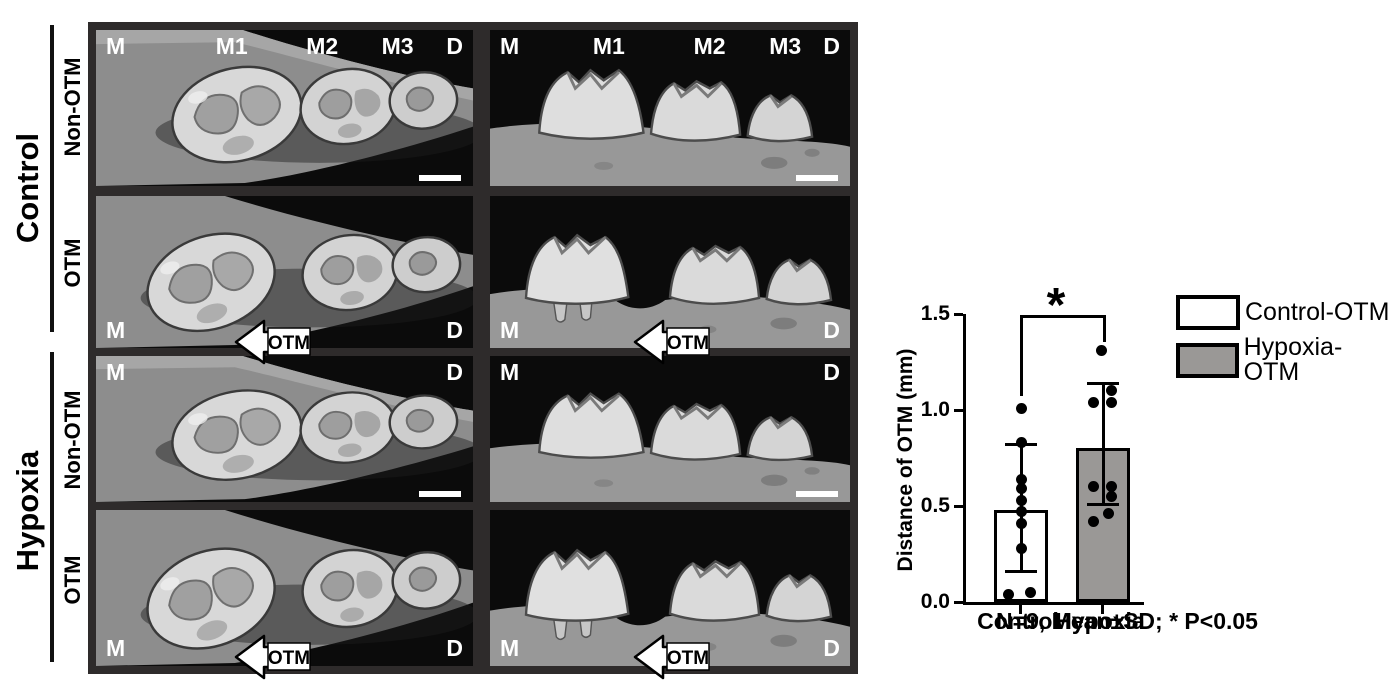  I want to click on group-divider-line-control, so click(52, 178).